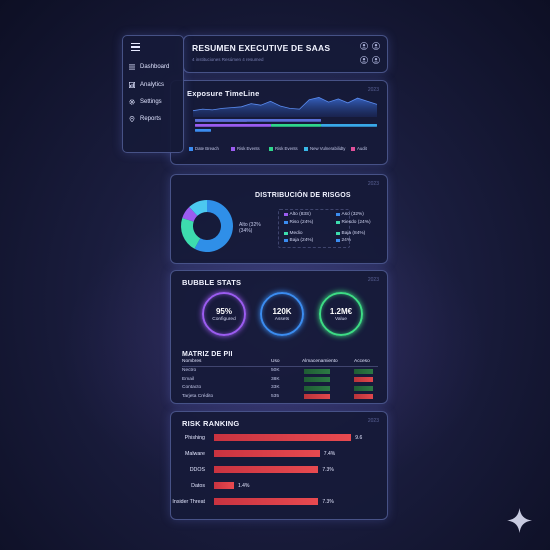 This screenshot has width=550, height=550. Describe the element at coordinates (132, 119) in the screenshot. I see `pin-icon` at that location.